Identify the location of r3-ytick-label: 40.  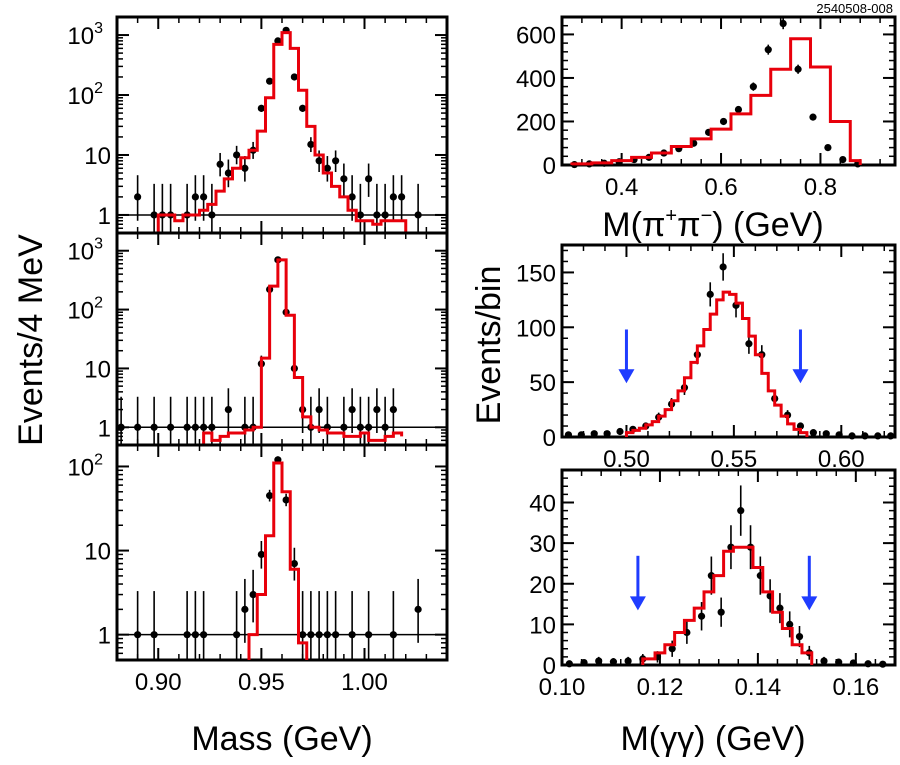
(542, 504).